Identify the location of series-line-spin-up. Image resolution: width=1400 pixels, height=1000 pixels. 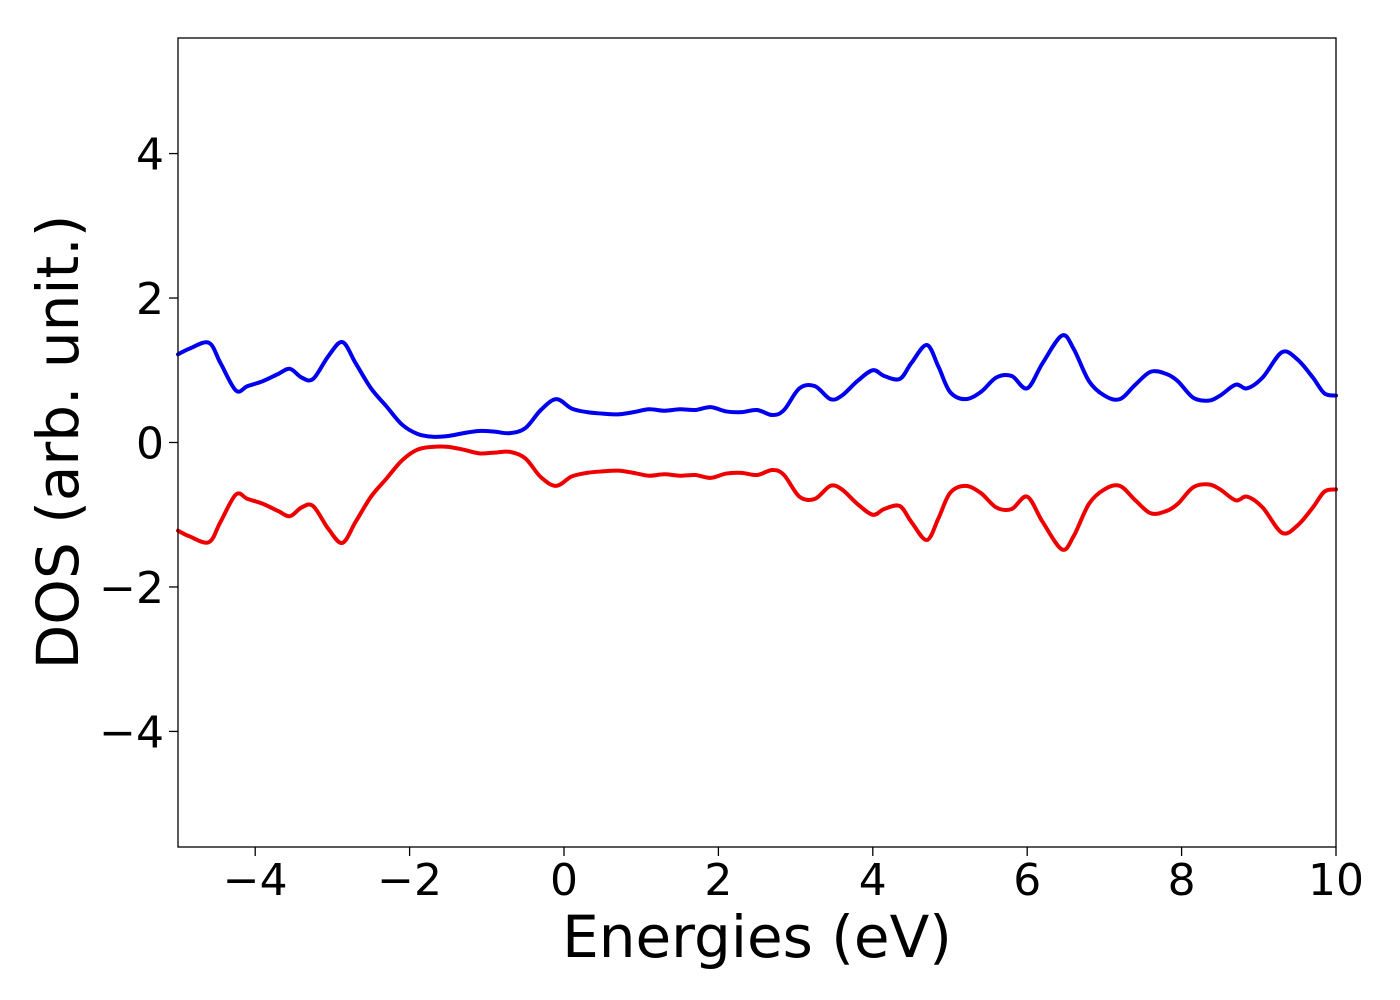
(757, 386).